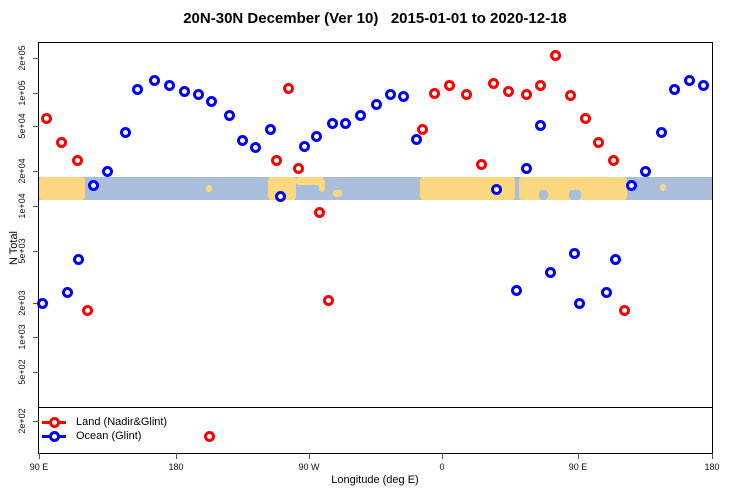 This screenshot has height=500, width=750. Describe the element at coordinates (22, 126) in the screenshot. I see `y-tick-label: 5e+04` at that location.